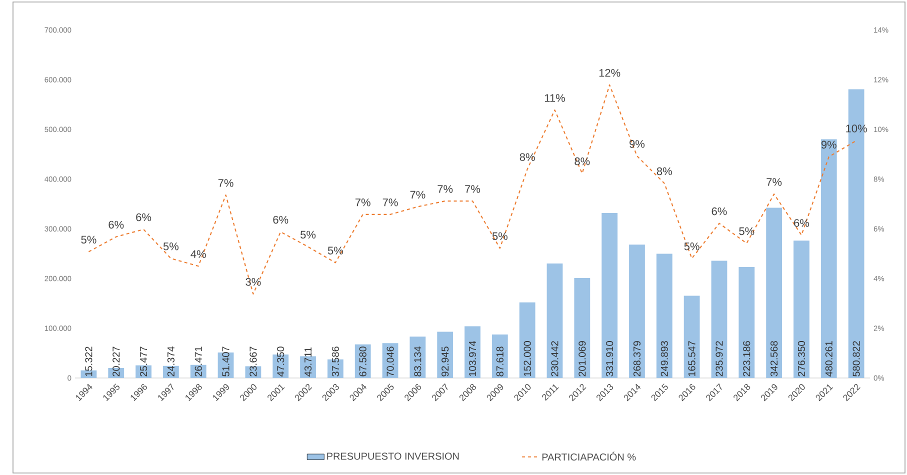 The width and height of the screenshot is (907, 475). Describe the element at coordinates (393, 456) in the screenshot. I see `legend-label: PRESUPUESTO INVERSION` at that location.